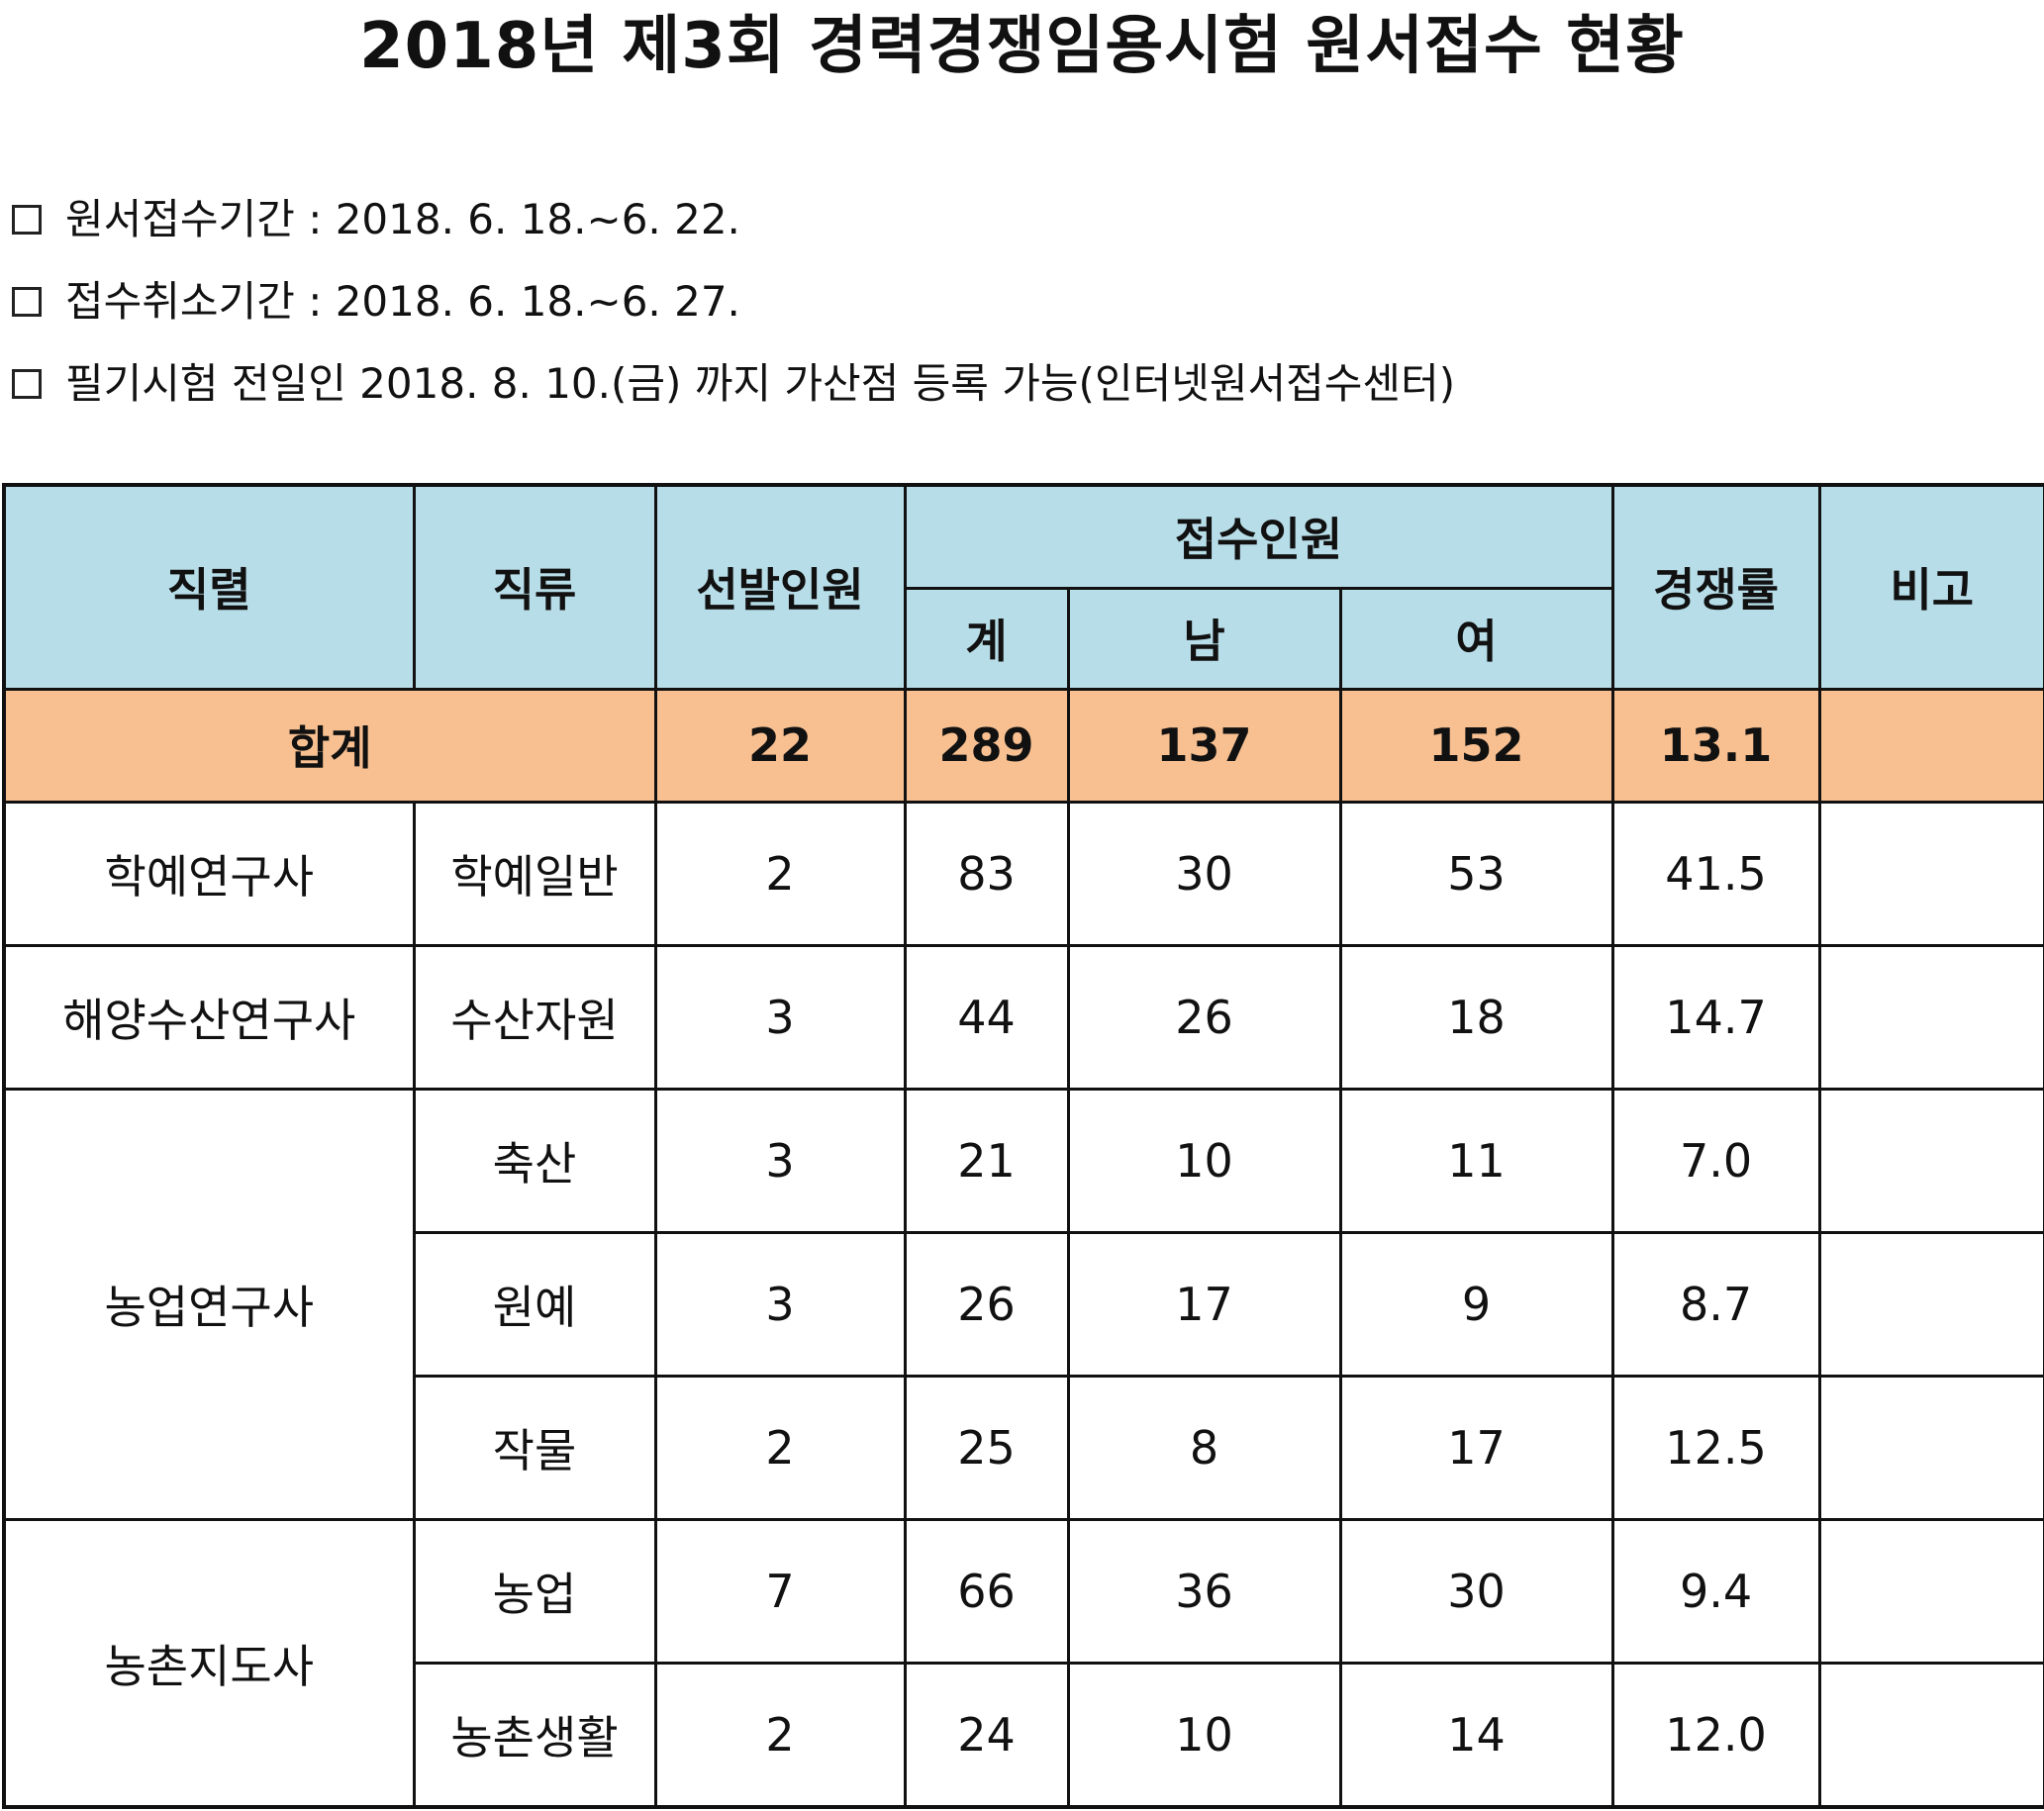 The width and height of the screenshot is (2044, 1811). I want to click on male-cell: 17, so click(1204, 1305).